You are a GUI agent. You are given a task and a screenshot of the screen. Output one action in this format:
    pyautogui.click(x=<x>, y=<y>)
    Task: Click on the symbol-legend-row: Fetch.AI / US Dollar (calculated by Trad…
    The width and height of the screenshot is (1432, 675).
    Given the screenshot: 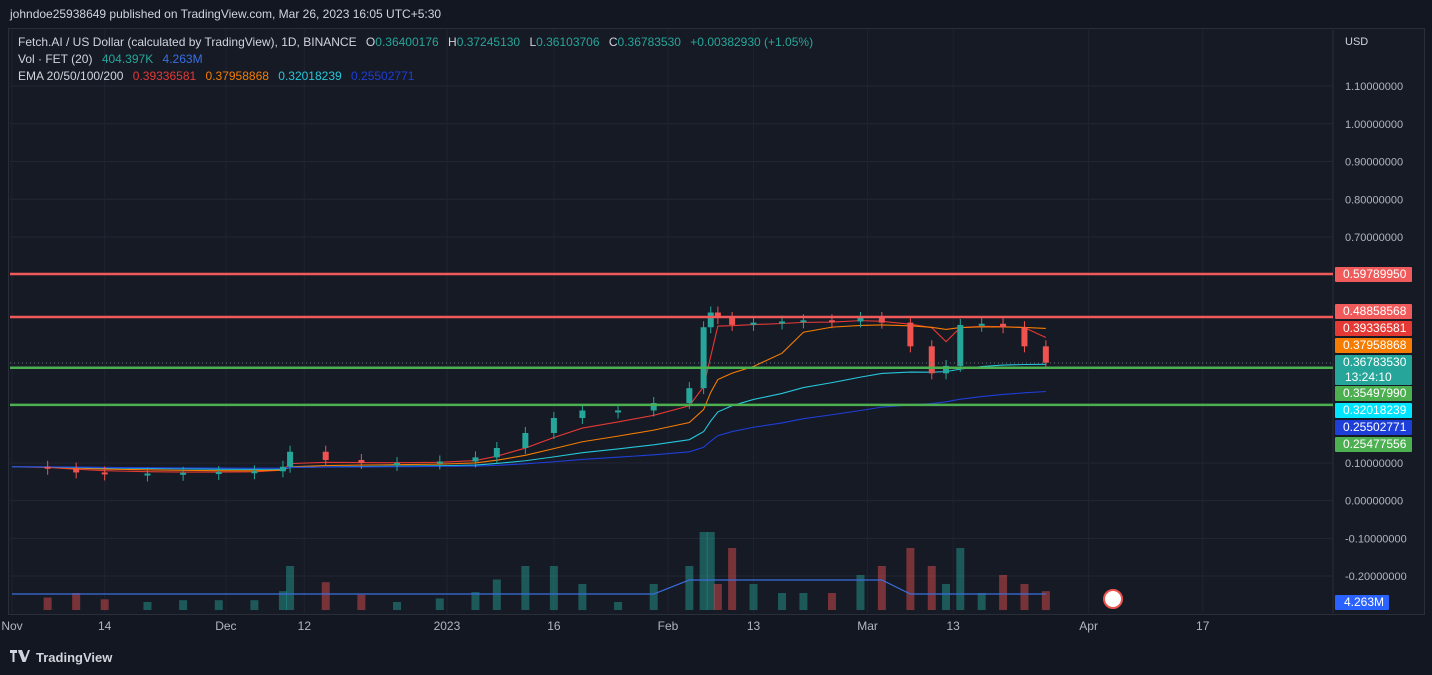 What is the action you would take?
    pyautogui.click(x=418, y=42)
    